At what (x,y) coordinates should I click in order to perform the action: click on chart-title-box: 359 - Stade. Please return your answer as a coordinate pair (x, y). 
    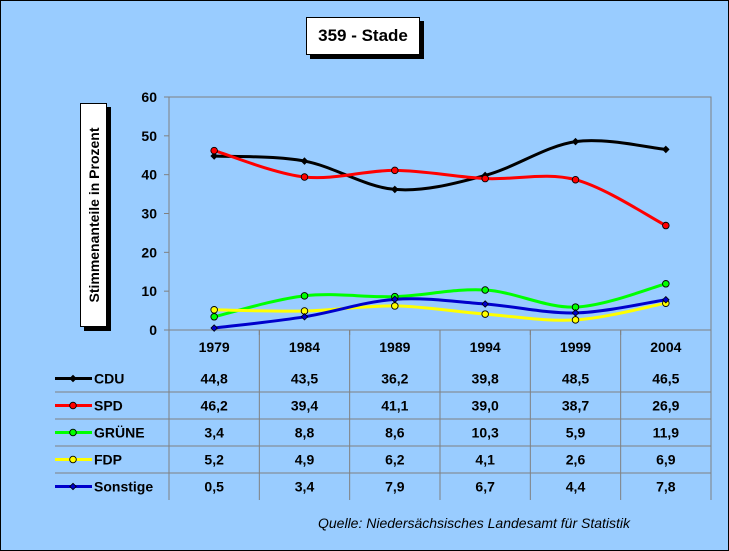
    Looking at the image, I should click on (363, 36).